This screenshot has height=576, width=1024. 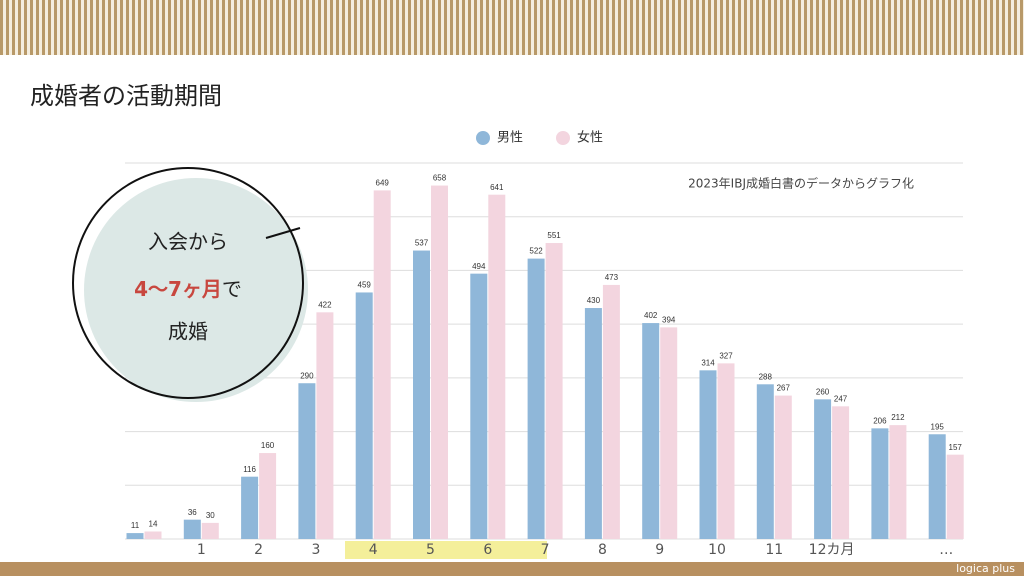 What do you see at coordinates (487, 550) in the screenshot?
I see `x-tick-label: 6` at bounding box center [487, 550].